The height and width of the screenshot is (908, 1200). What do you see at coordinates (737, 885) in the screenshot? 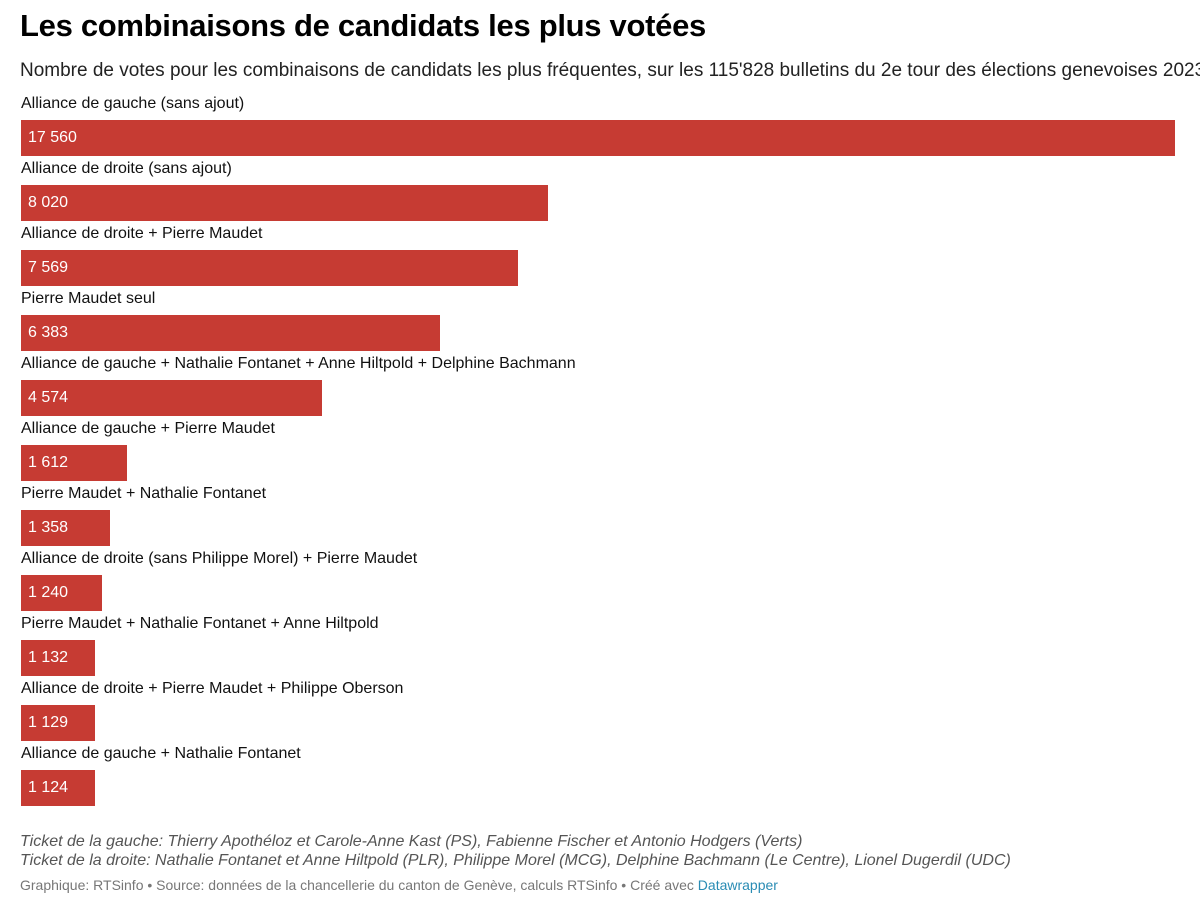
I see `datawrapper-link: Datawrapper` at bounding box center [737, 885].